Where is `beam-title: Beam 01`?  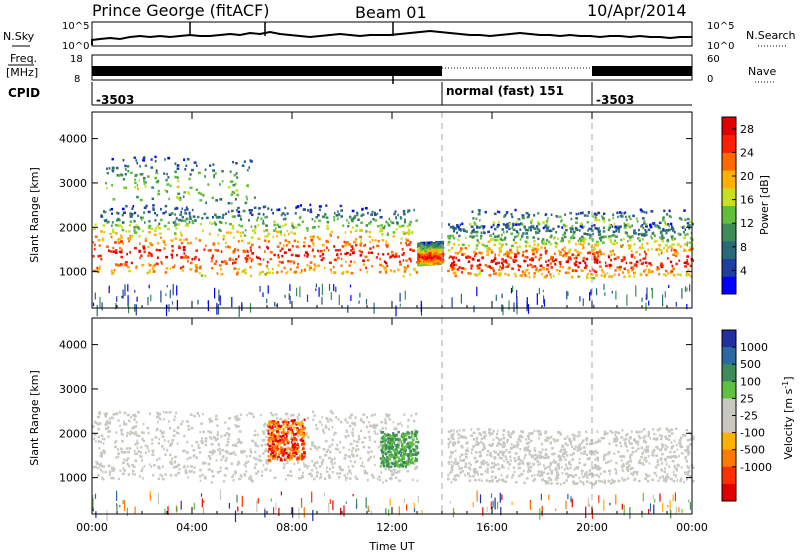
beam-title: Beam 01 is located at coordinates (391, 12).